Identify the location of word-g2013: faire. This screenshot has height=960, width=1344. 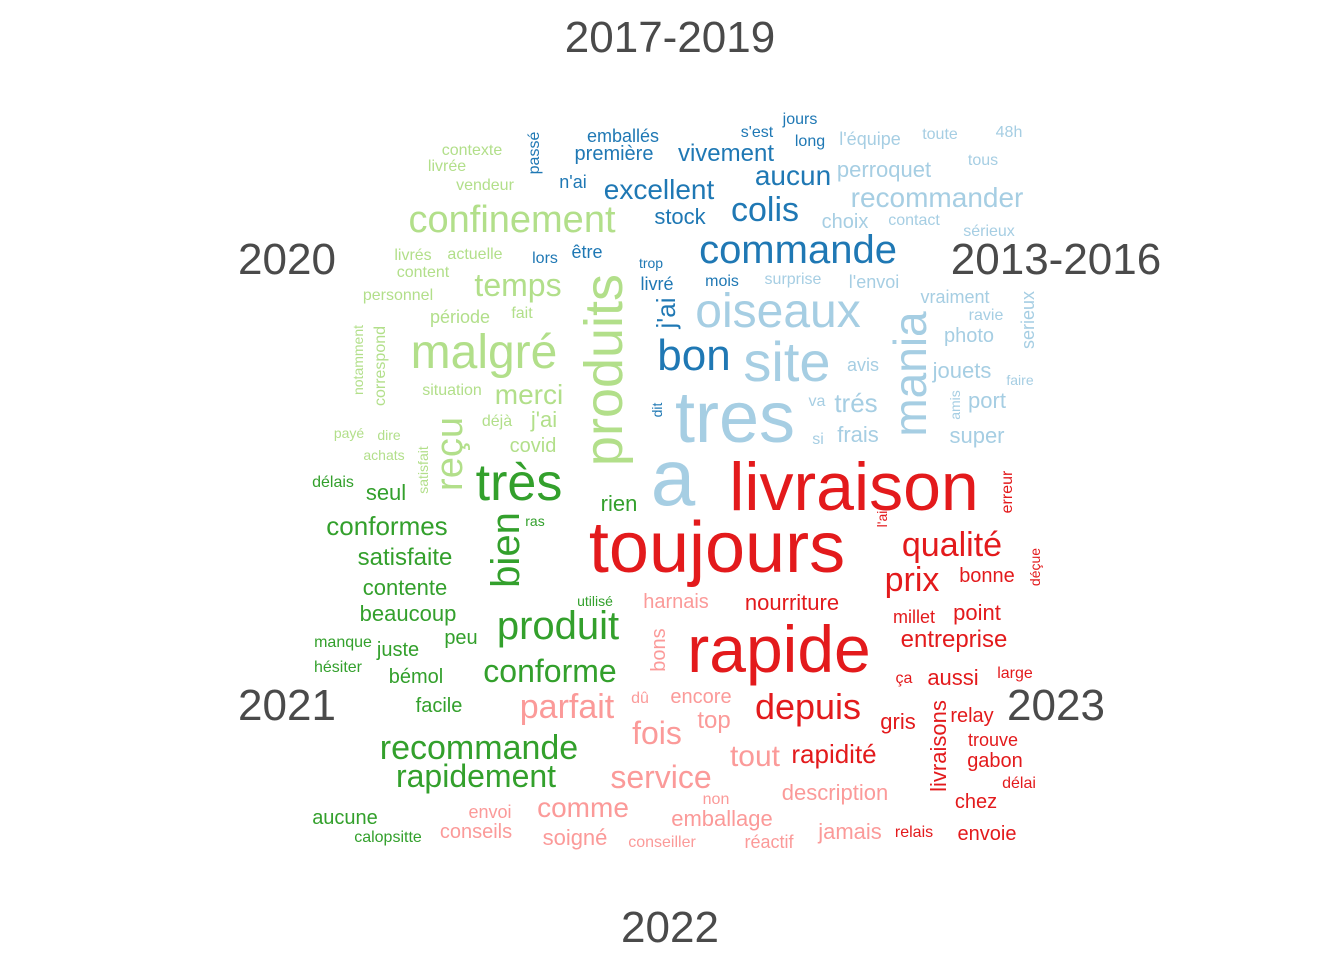
(1020, 380).